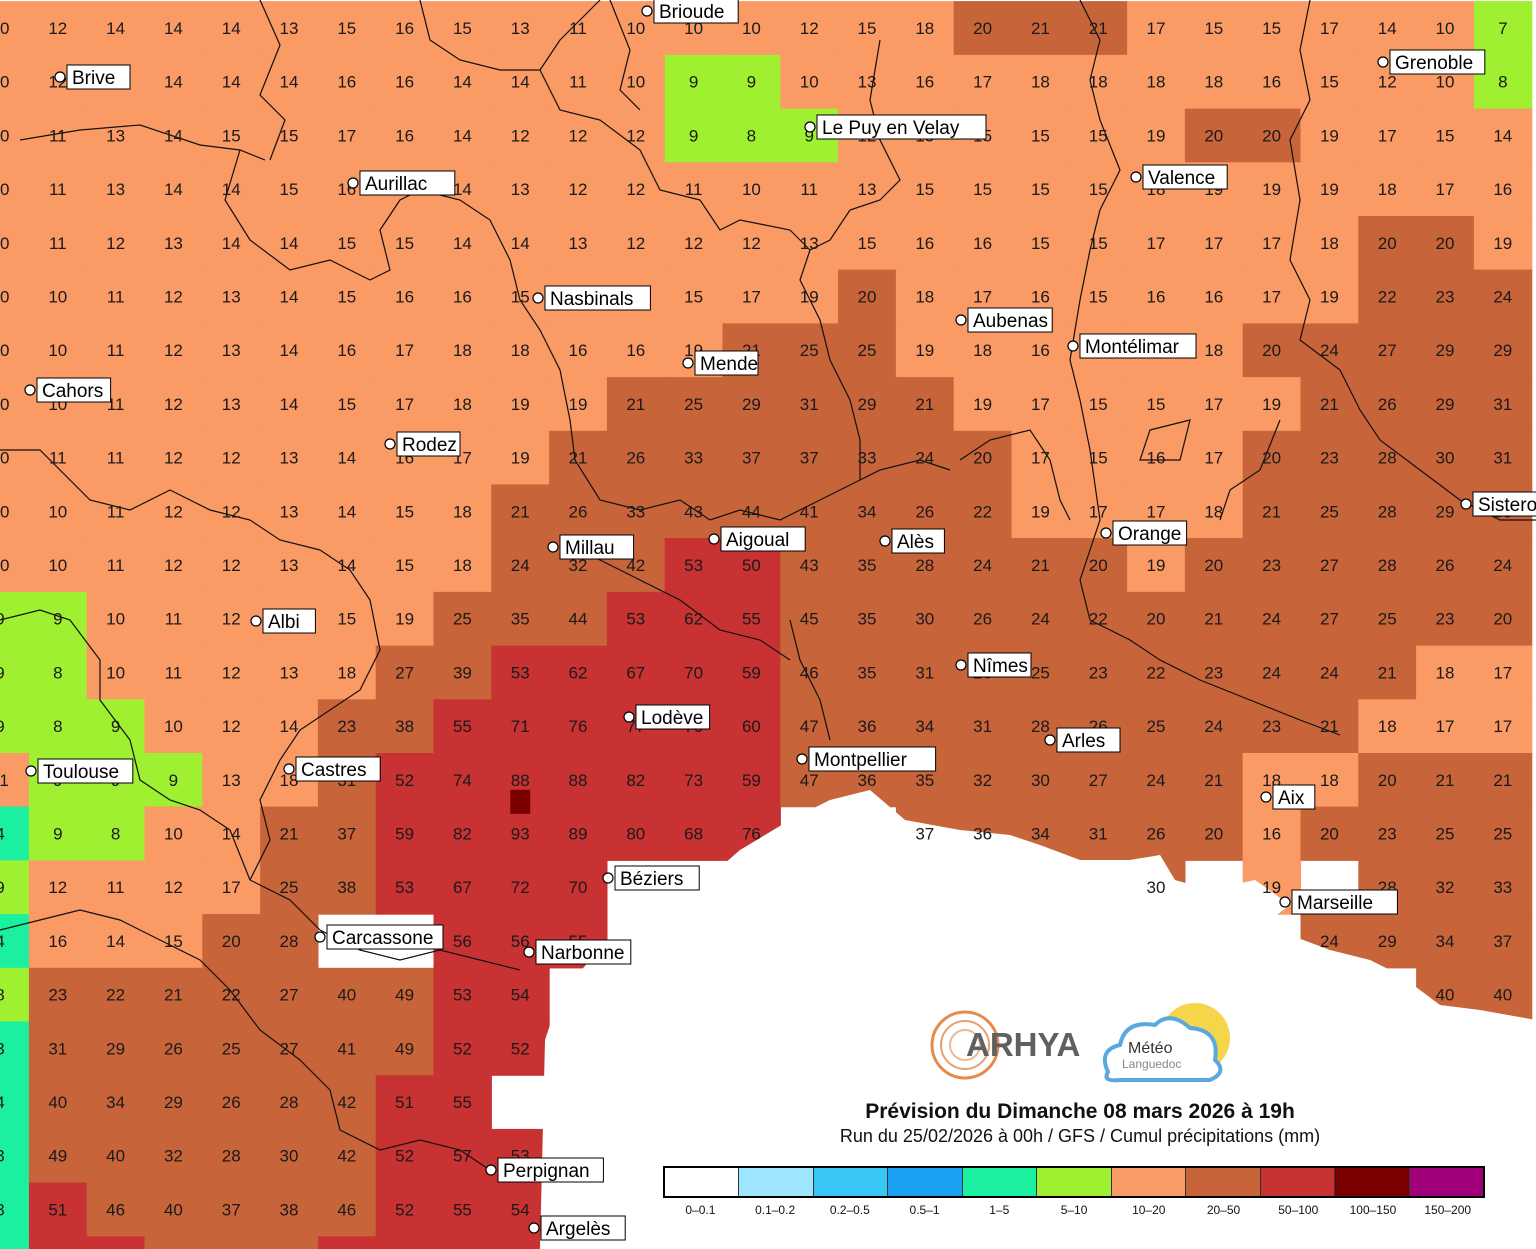 This screenshot has width=1536, height=1249. What do you see at coordinates (1150, 1048) in the screenshot?
I see `meteo-logo-text: Météo` at bounding box center [1150, 1048].